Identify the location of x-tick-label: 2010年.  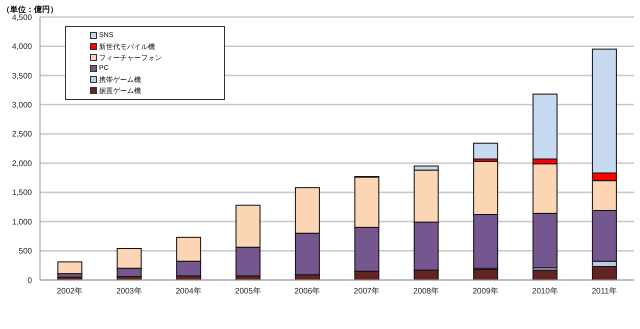
(545, 291).